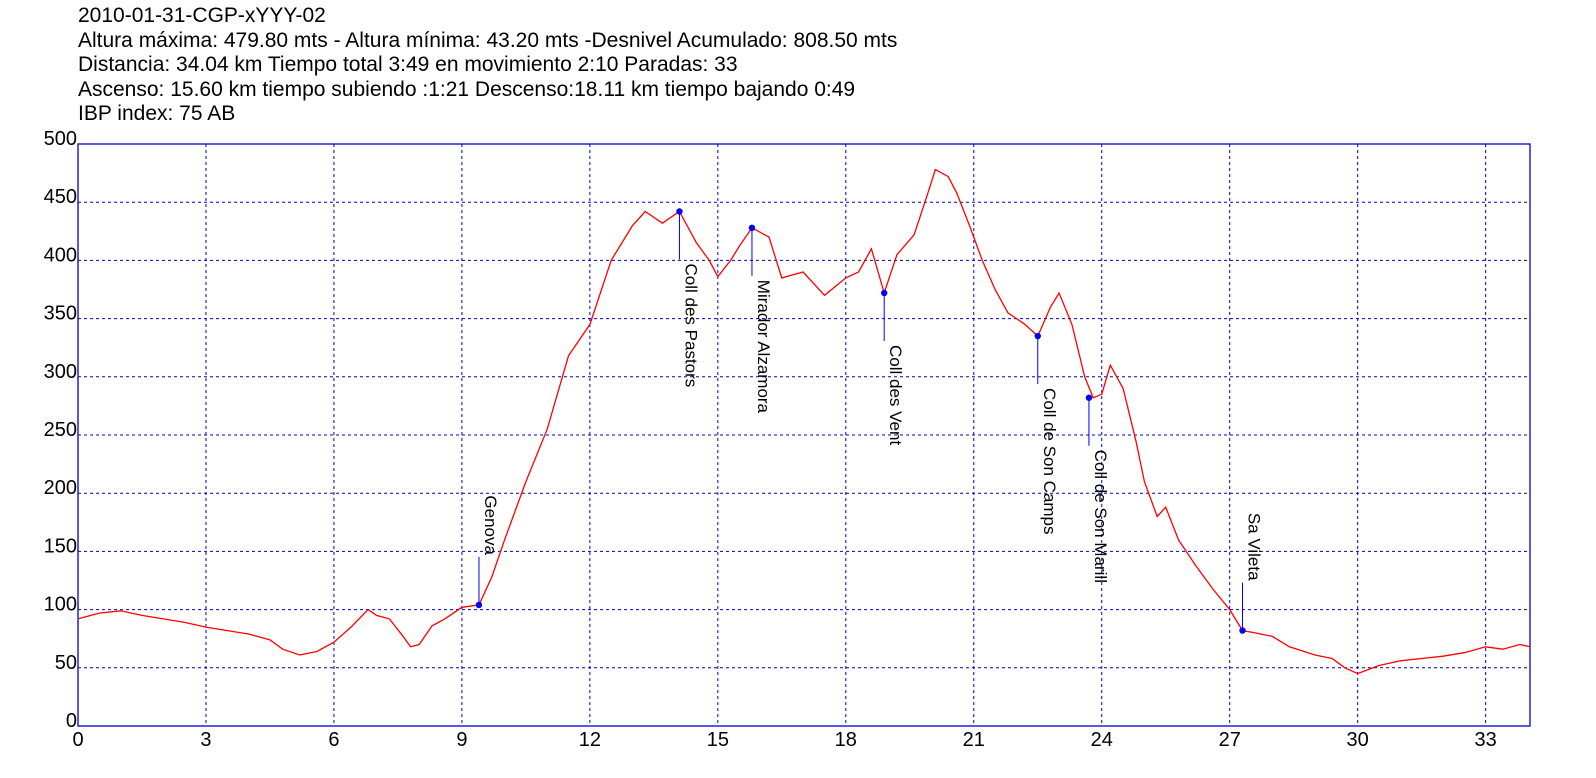 The width and height of the screenshot is (1596, 778). Describe the element at coordinates (846, 740) in the screenshot. I see `x-tick-label: 18` at that location.